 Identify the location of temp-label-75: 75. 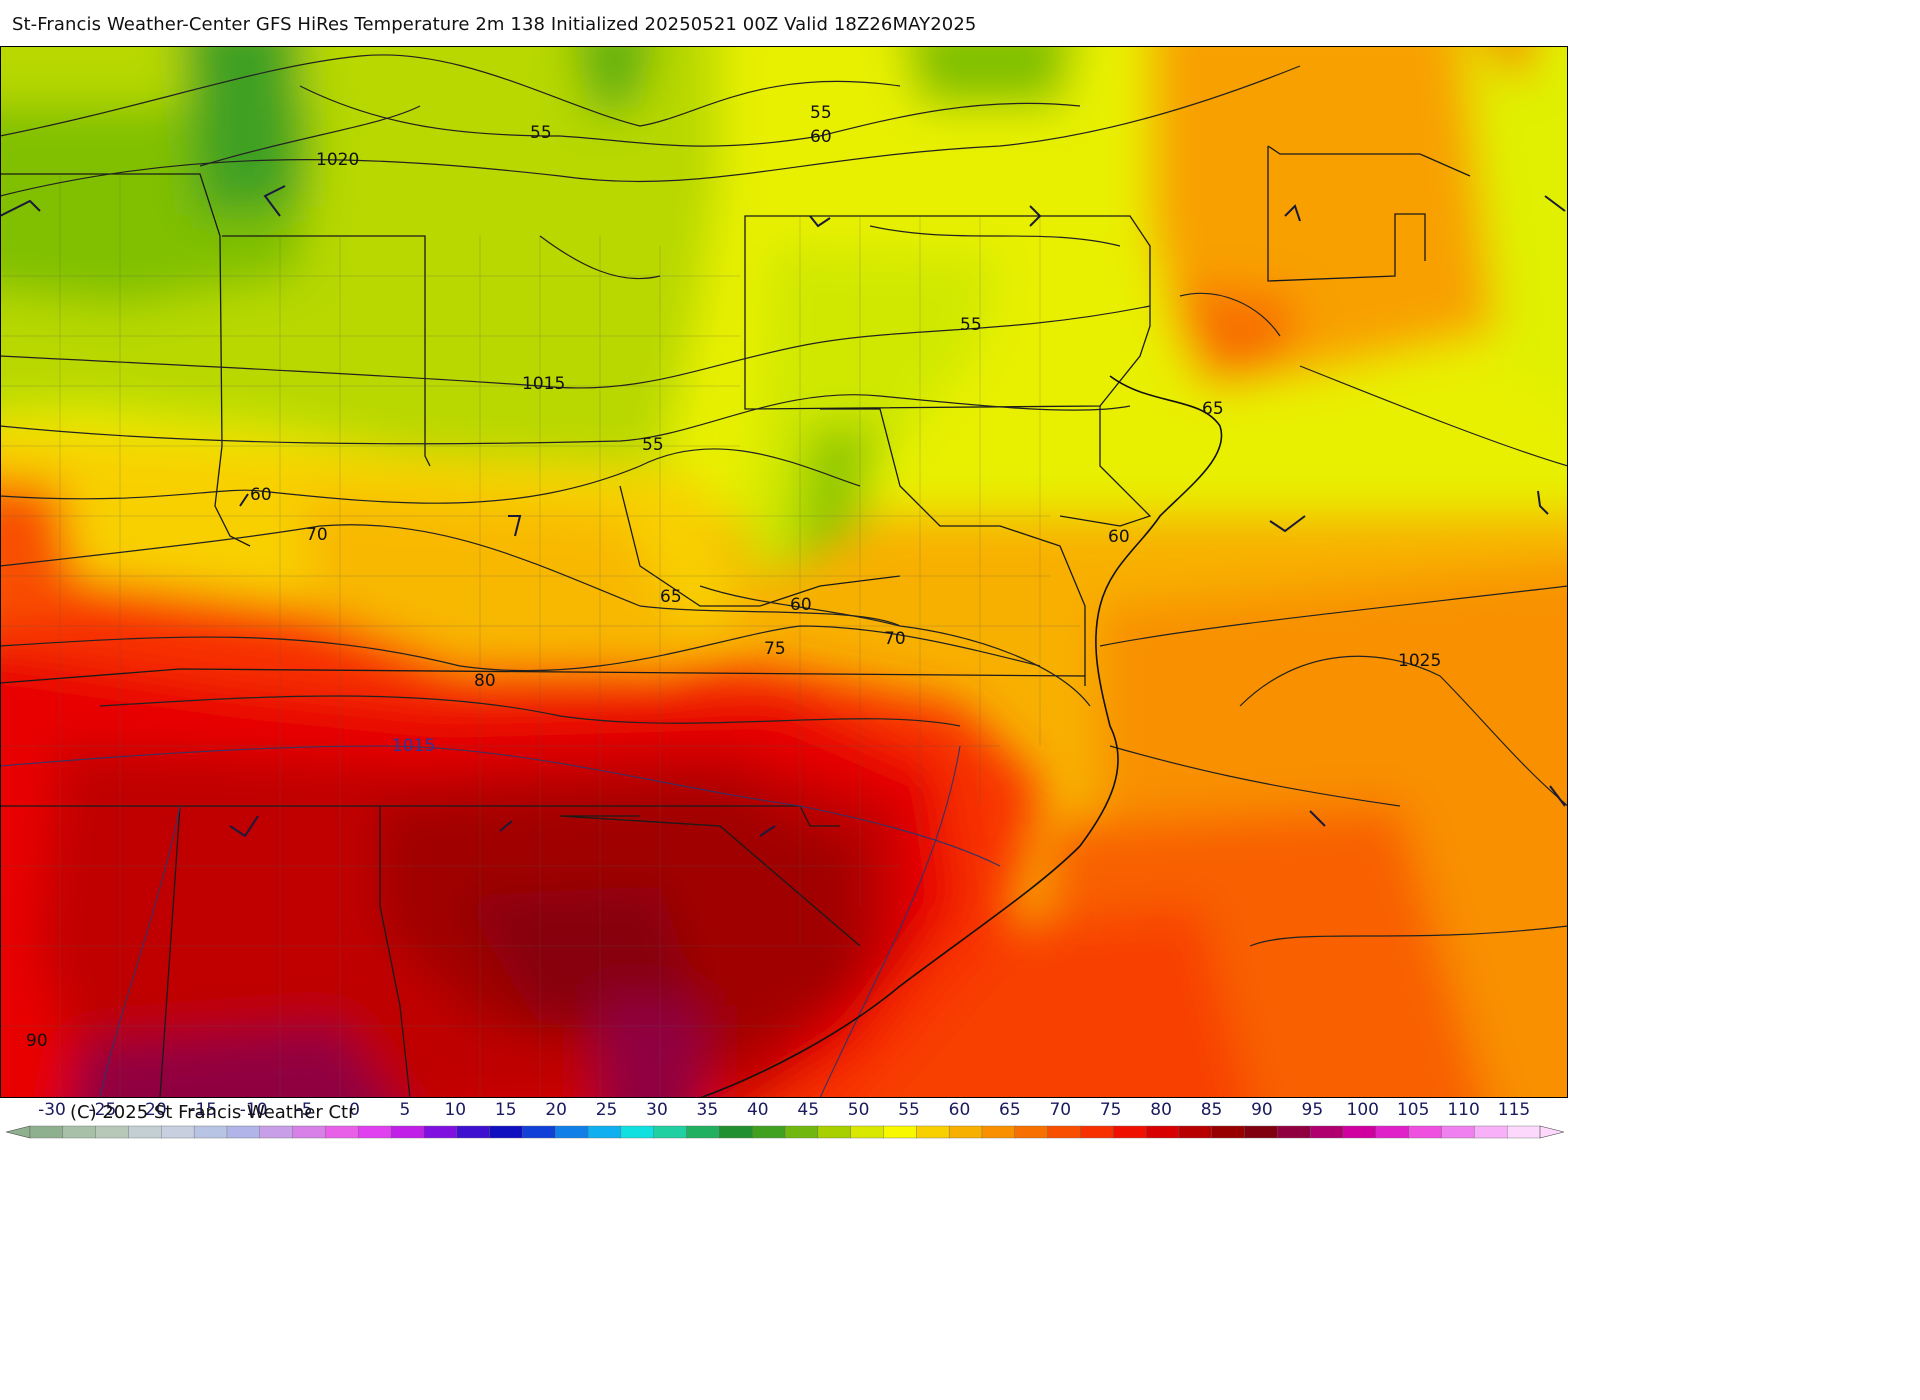
(775, 649).